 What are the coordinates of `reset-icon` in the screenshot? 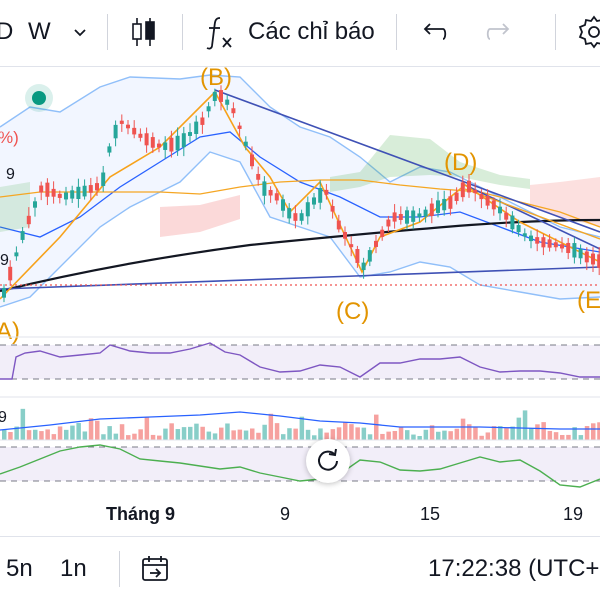 It's located at (328, 459).